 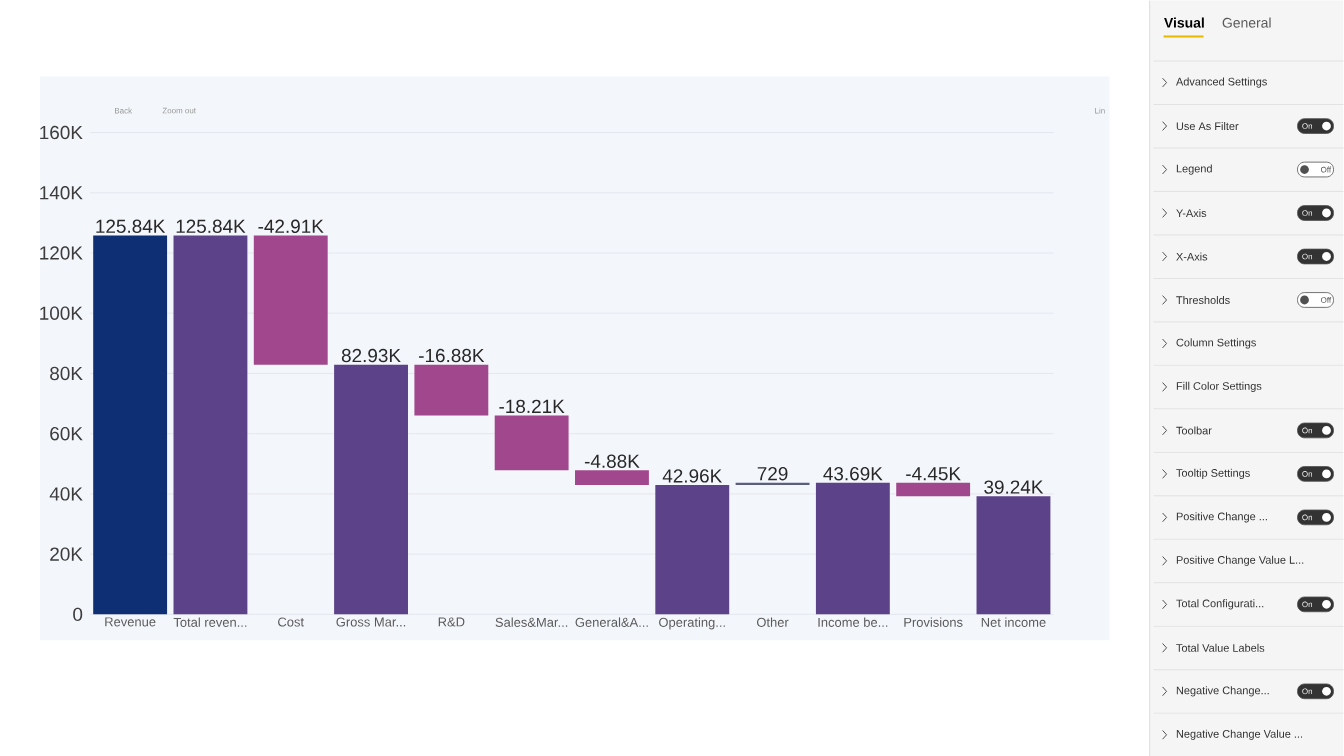 What do you see at coordinates (933, 473) in the screenshot?
I see `data-label: -4.45K` at bounding box center [933, 473].